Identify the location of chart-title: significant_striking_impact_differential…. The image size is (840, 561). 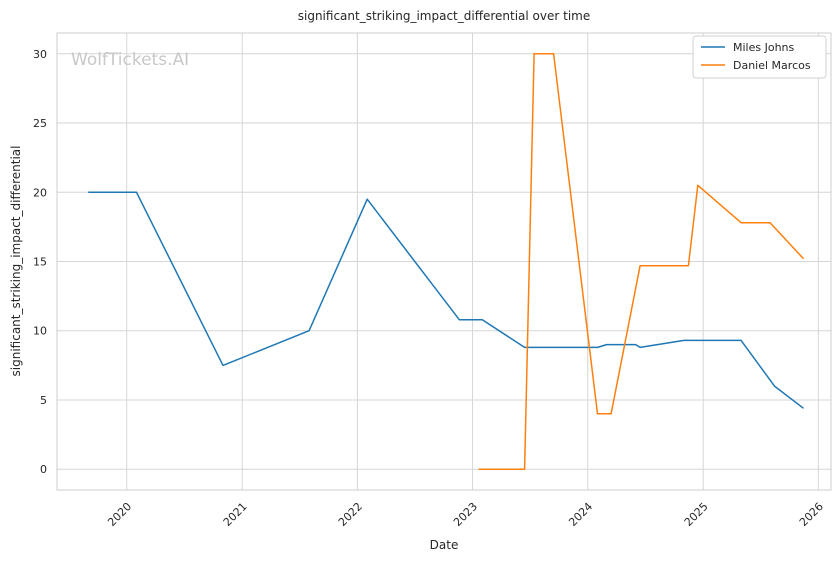
(444, 16).